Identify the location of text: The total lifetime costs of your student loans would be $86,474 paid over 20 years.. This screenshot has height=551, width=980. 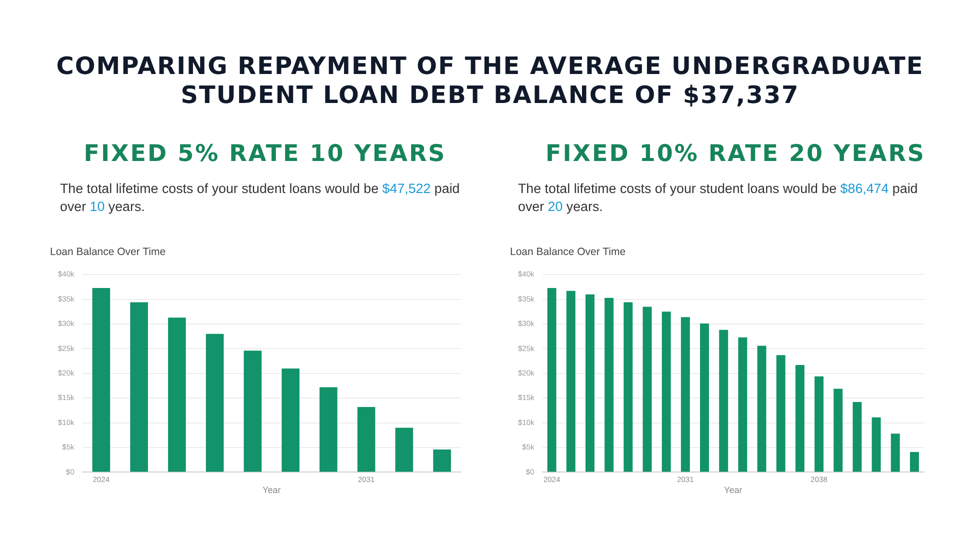
(718, 197).